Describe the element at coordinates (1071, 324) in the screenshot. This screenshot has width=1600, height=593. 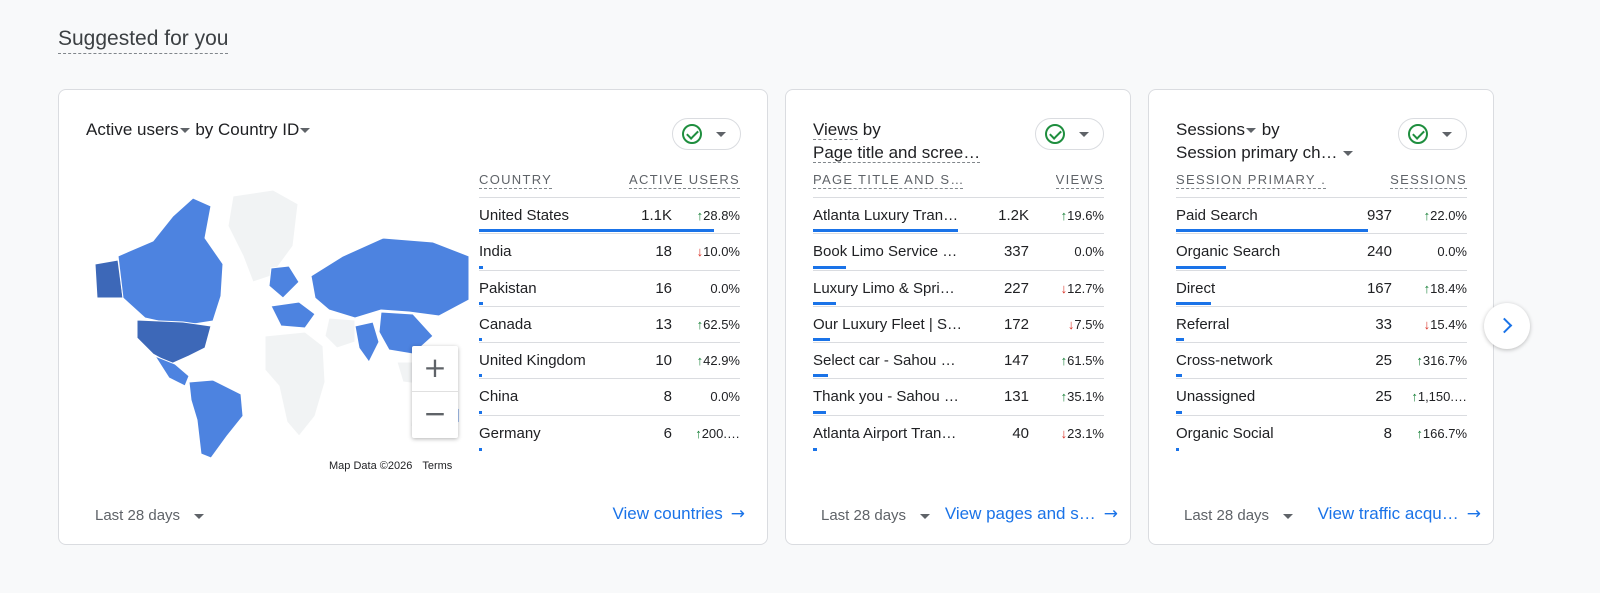
I see `row-change: ↓7.5%` at that location.